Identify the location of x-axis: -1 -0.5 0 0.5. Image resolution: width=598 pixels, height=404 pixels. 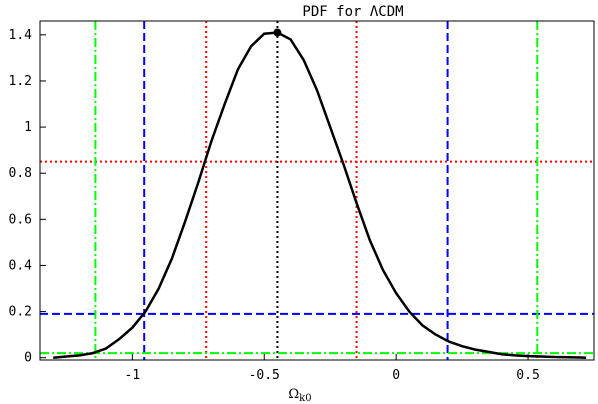
(332, 368).